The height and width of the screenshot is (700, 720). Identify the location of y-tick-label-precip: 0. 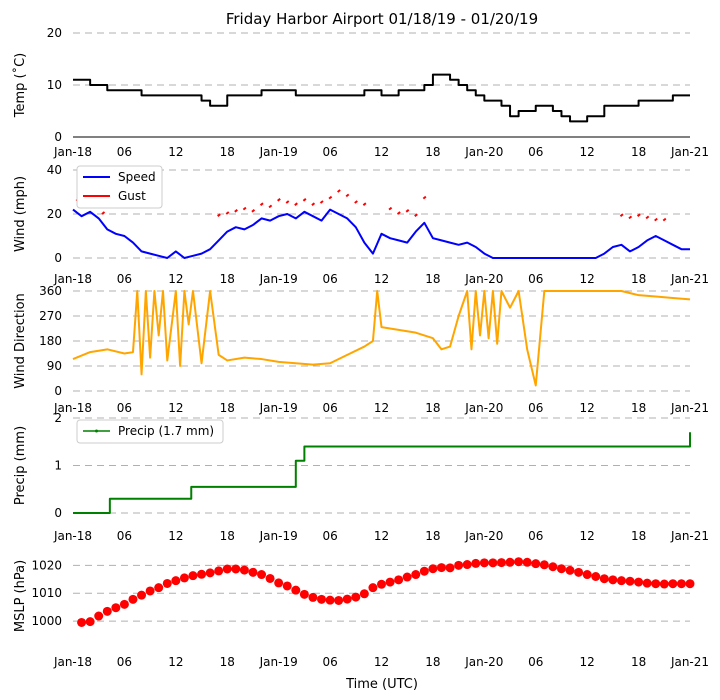
(58, 513).